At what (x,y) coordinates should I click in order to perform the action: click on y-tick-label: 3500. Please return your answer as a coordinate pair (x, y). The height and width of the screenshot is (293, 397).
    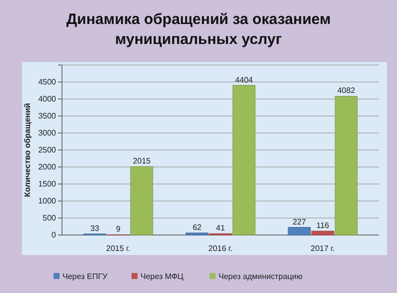
    Looking at the image, I should click on (47, 116).